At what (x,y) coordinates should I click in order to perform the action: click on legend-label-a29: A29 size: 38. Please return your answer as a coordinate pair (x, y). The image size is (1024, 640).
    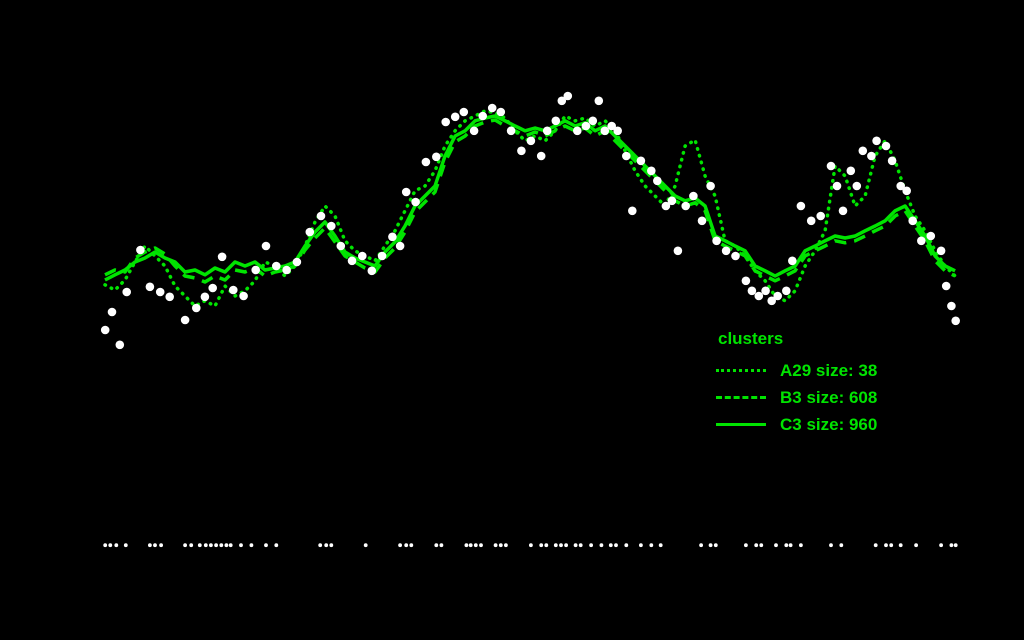
    Looking at the image, I should click on (829, 370).